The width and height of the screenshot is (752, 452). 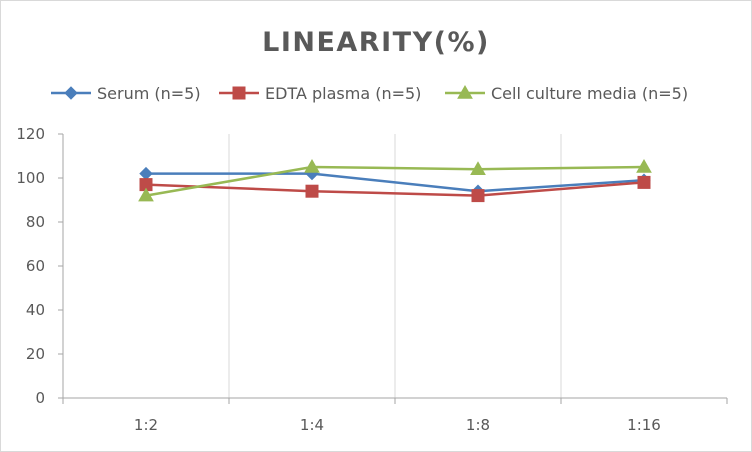 I want to click on legend-label: EDTA plasma (n=5), so click(x=343, y=93).